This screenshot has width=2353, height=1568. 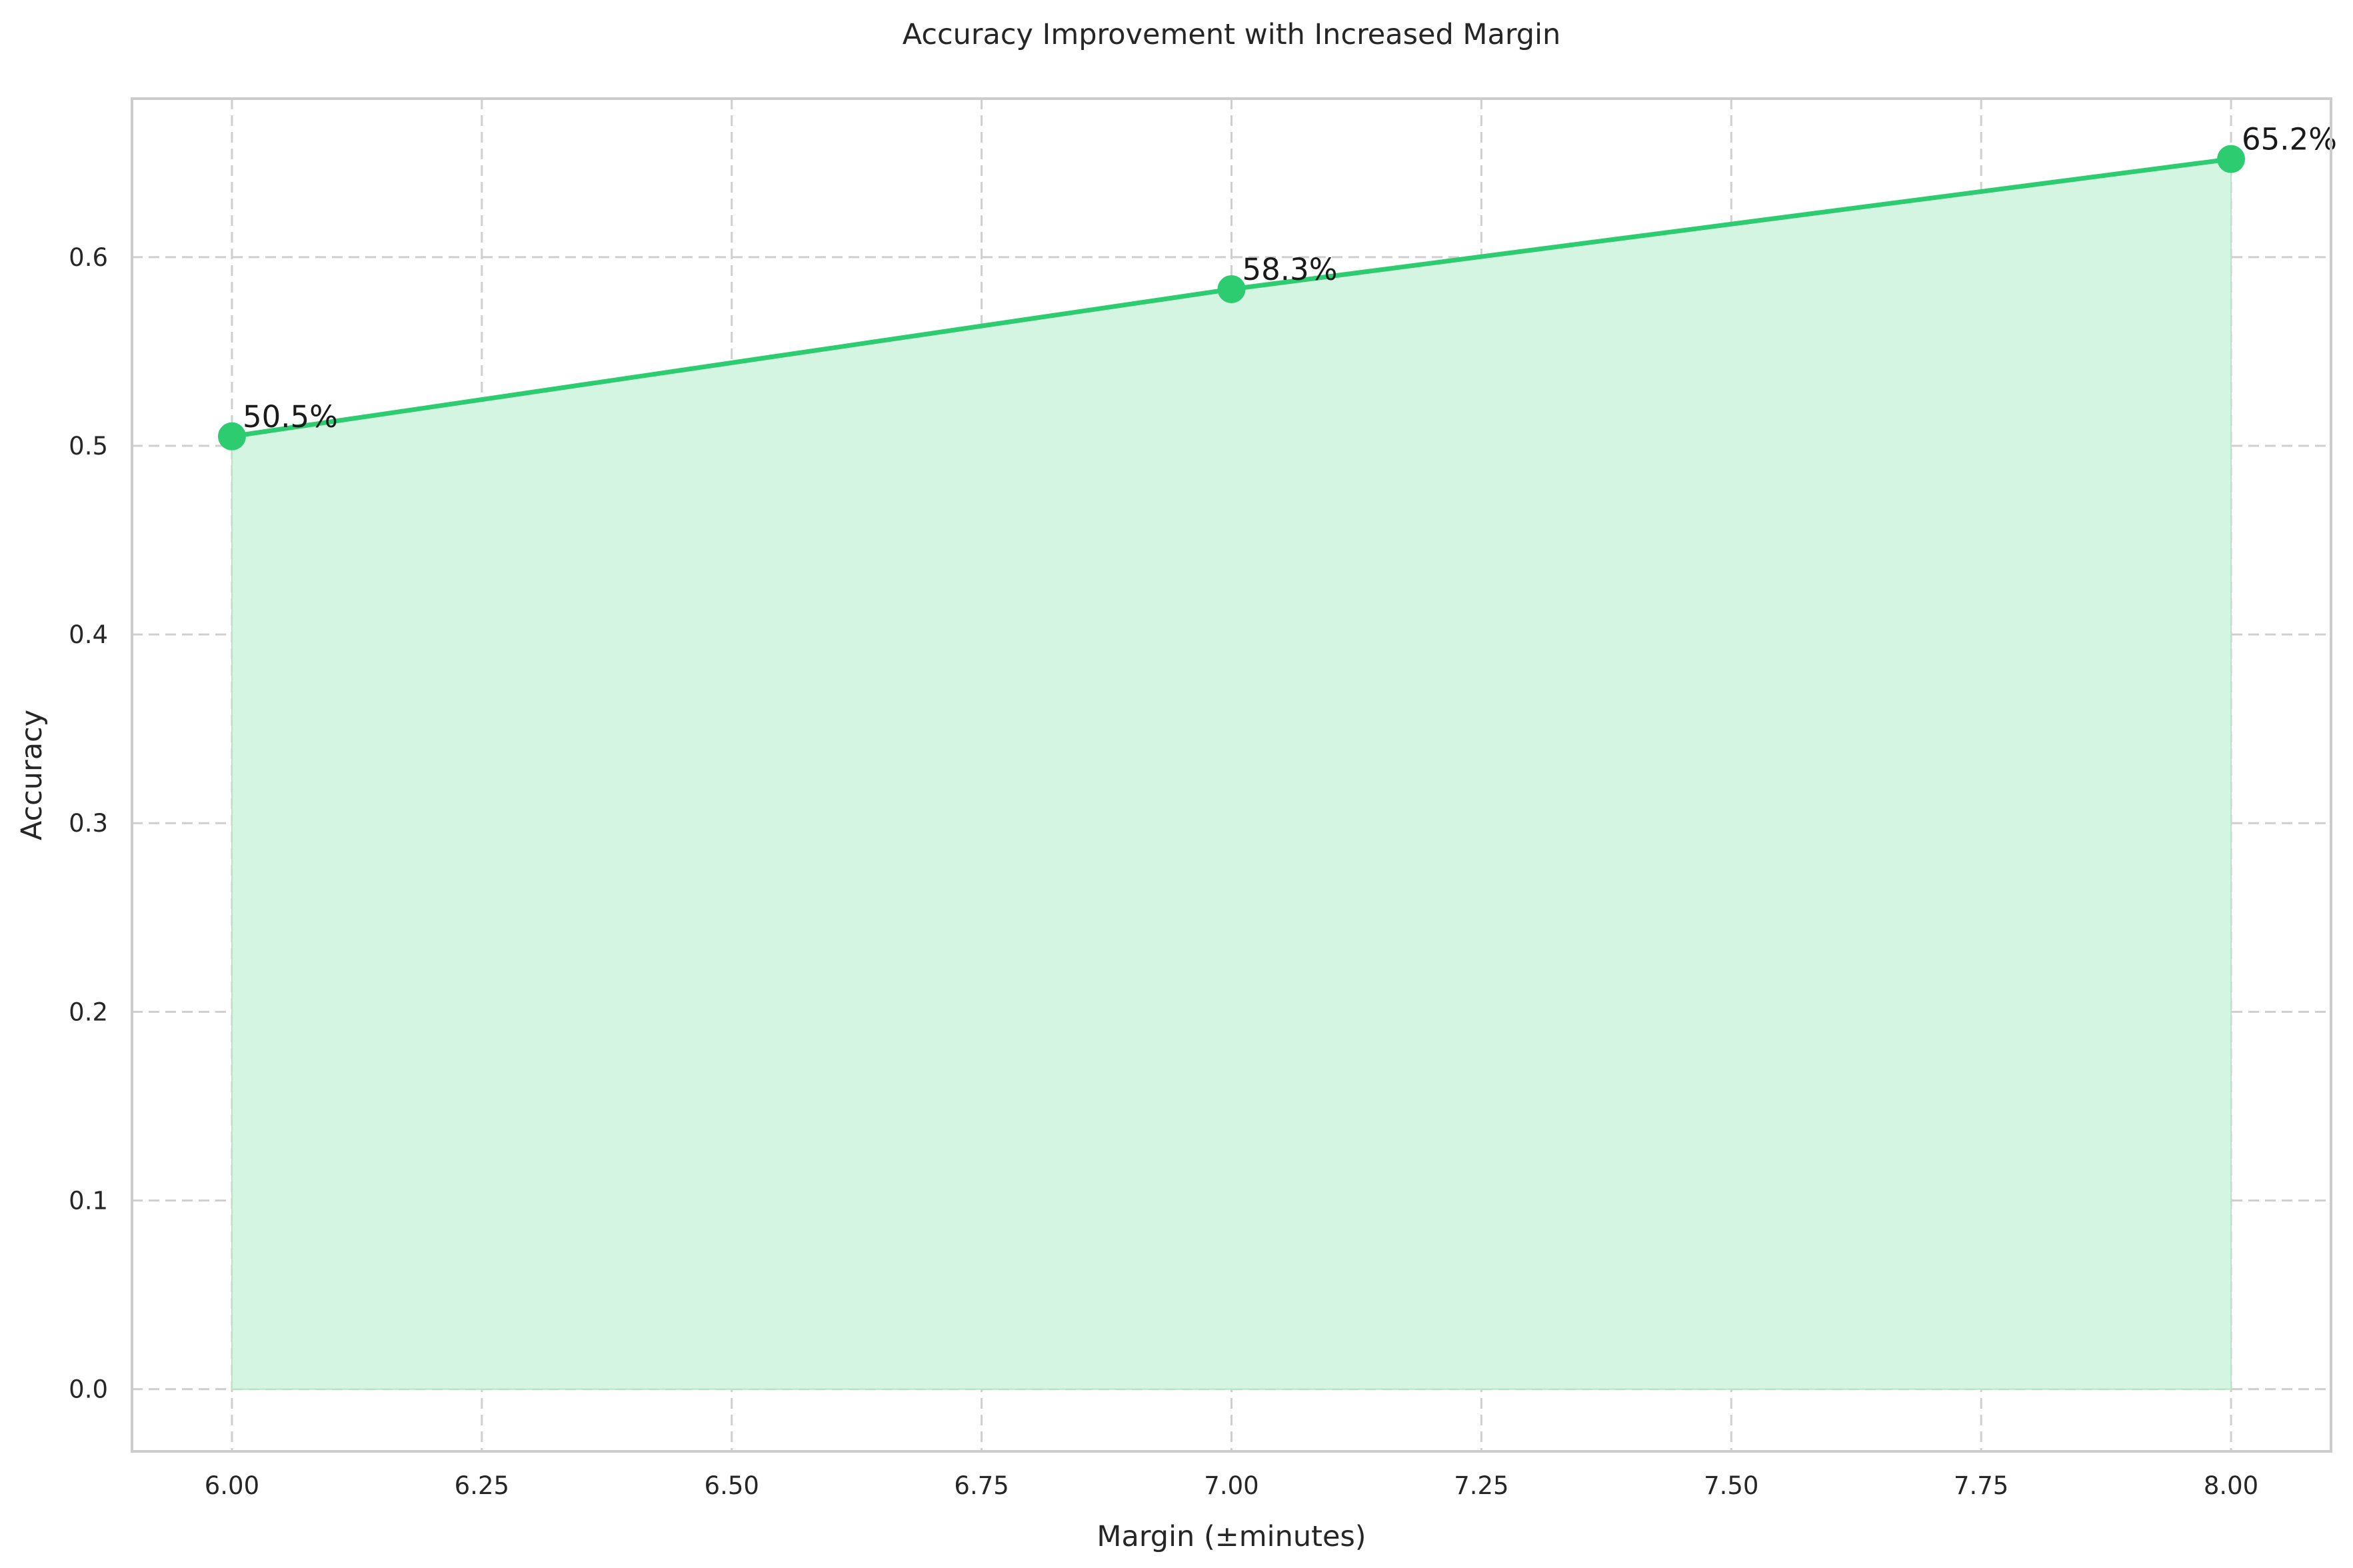 I want to click on x-tick-label: 7.75, so click(x=1981, y=1486).